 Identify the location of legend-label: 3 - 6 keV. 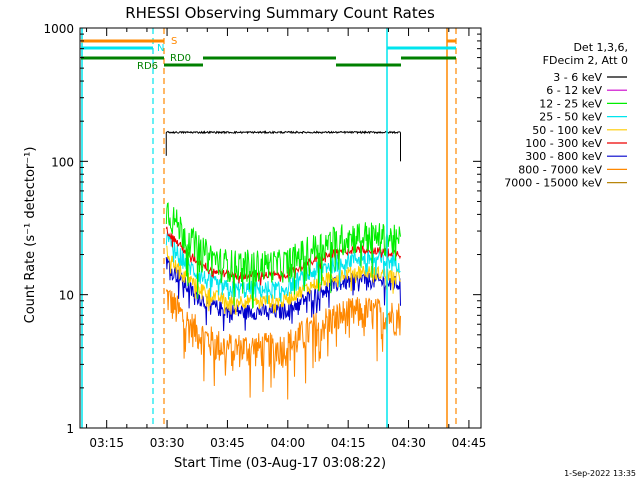
(577, 77).